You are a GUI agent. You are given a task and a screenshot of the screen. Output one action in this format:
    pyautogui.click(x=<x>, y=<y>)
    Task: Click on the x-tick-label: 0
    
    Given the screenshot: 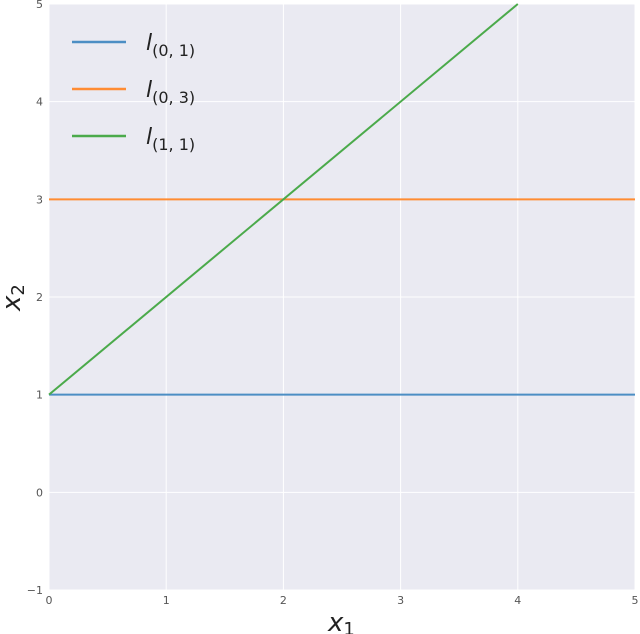 What is the action you would take?
    pyautogui.click(x=49, y=600)
    